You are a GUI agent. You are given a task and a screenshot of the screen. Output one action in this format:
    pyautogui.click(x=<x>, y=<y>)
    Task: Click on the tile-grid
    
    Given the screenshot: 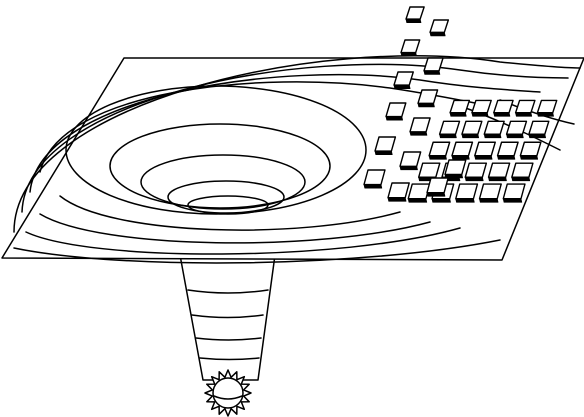 What is the action you would take?
    pyautogui.click(x=482, y=151)
    